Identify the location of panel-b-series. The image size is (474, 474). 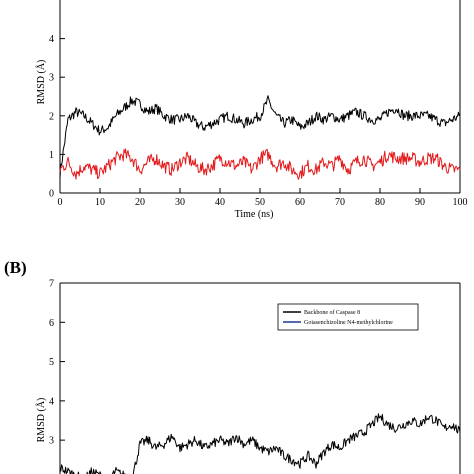
(260, 443).